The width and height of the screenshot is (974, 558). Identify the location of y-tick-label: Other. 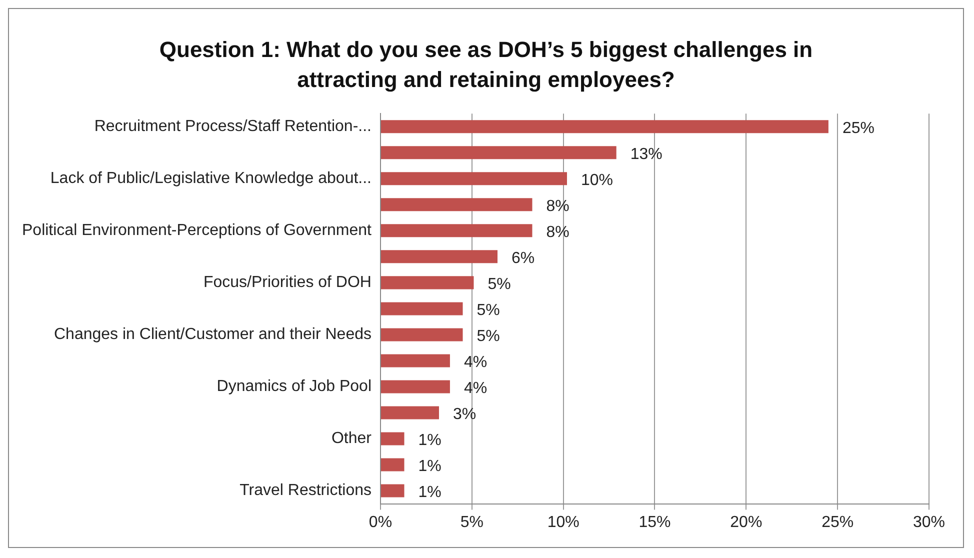
(351, 439).